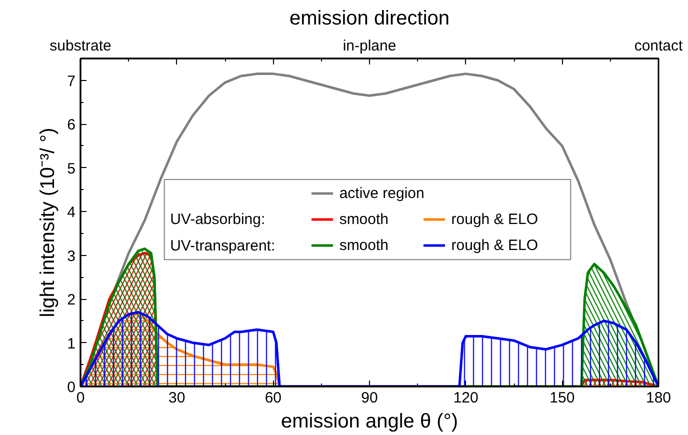  What do you see at coordinates (71, 256) in the screenshot?
I see `y-tick-label: 3` at bounding box center [71, 256].